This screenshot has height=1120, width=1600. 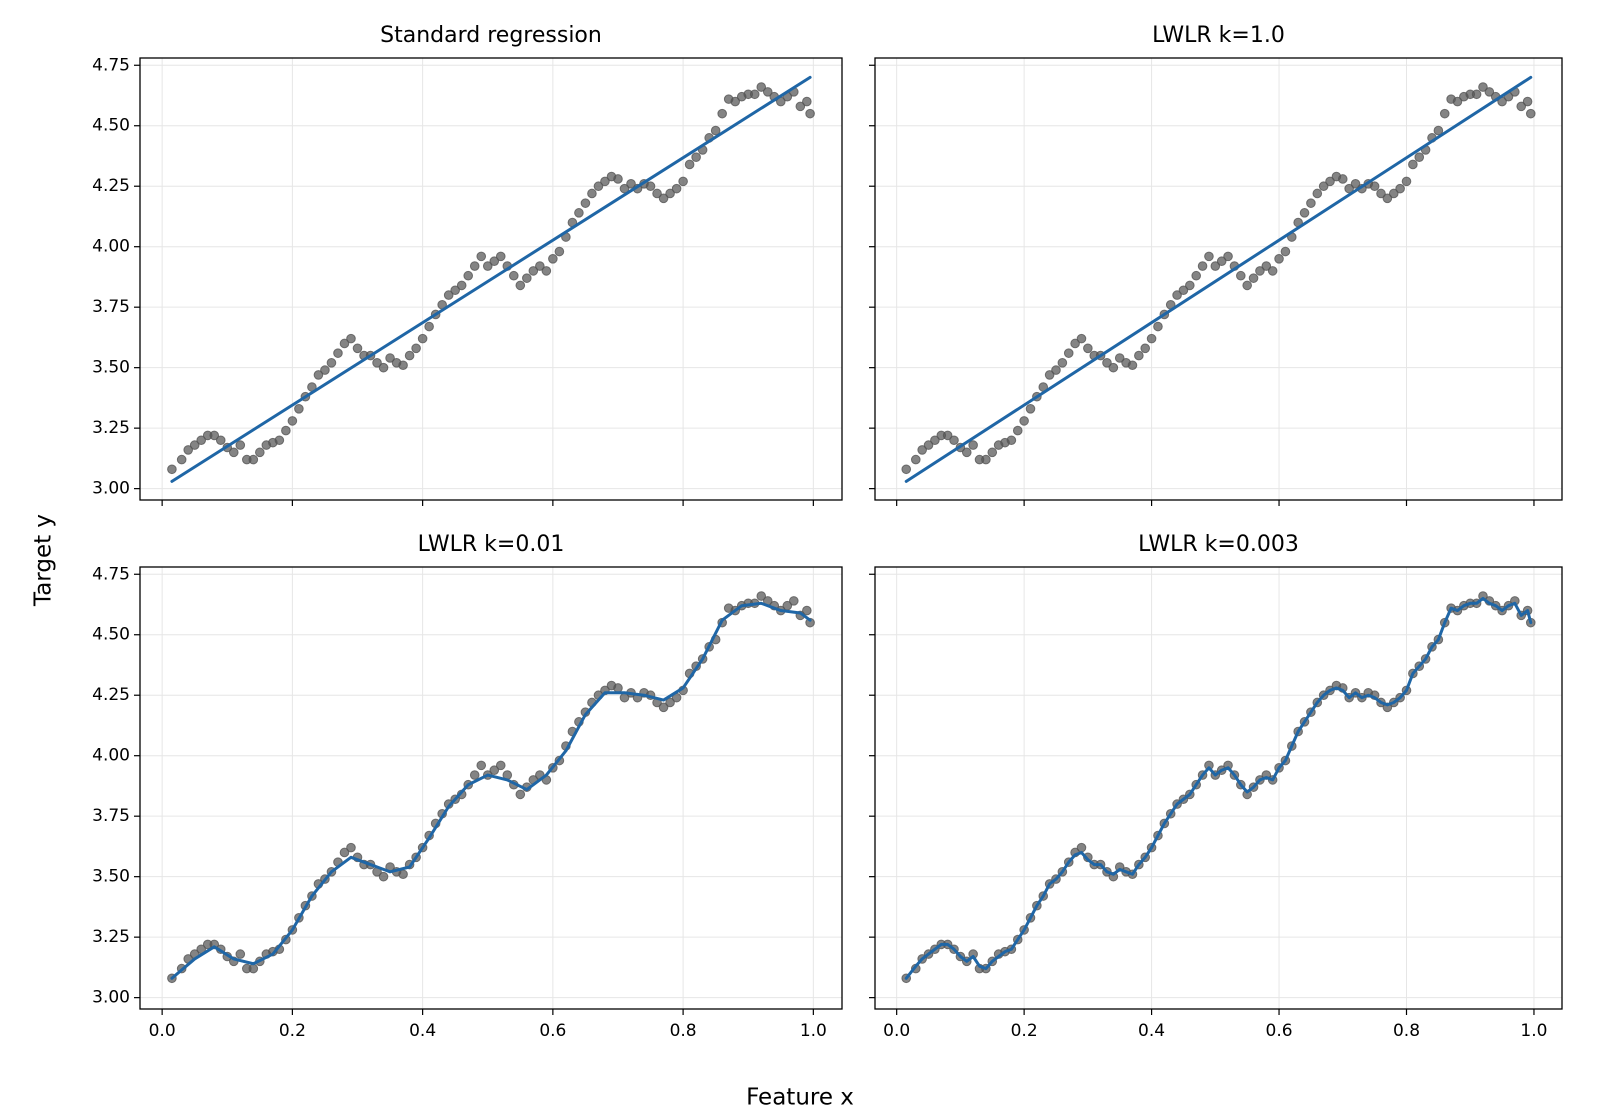 What do you see at coordinates (800, 1098) in the screenshot?
I see `x-axis-label: Feature x` at bounding box center [800, 1098].